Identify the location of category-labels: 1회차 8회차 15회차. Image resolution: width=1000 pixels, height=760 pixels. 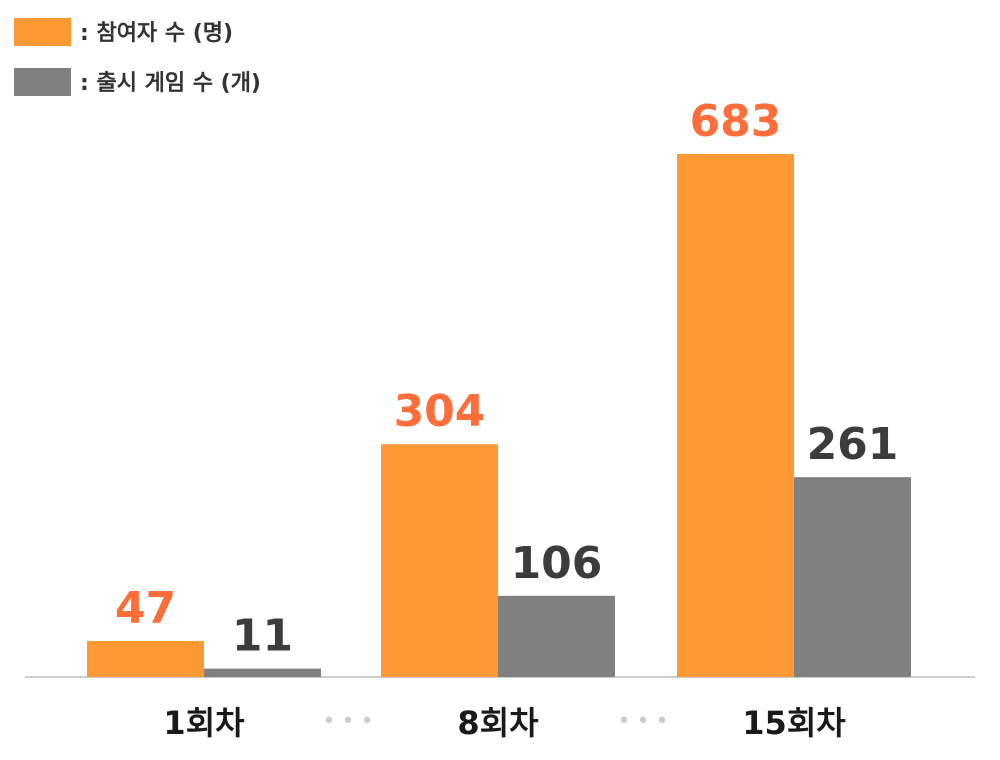
(504, 723).